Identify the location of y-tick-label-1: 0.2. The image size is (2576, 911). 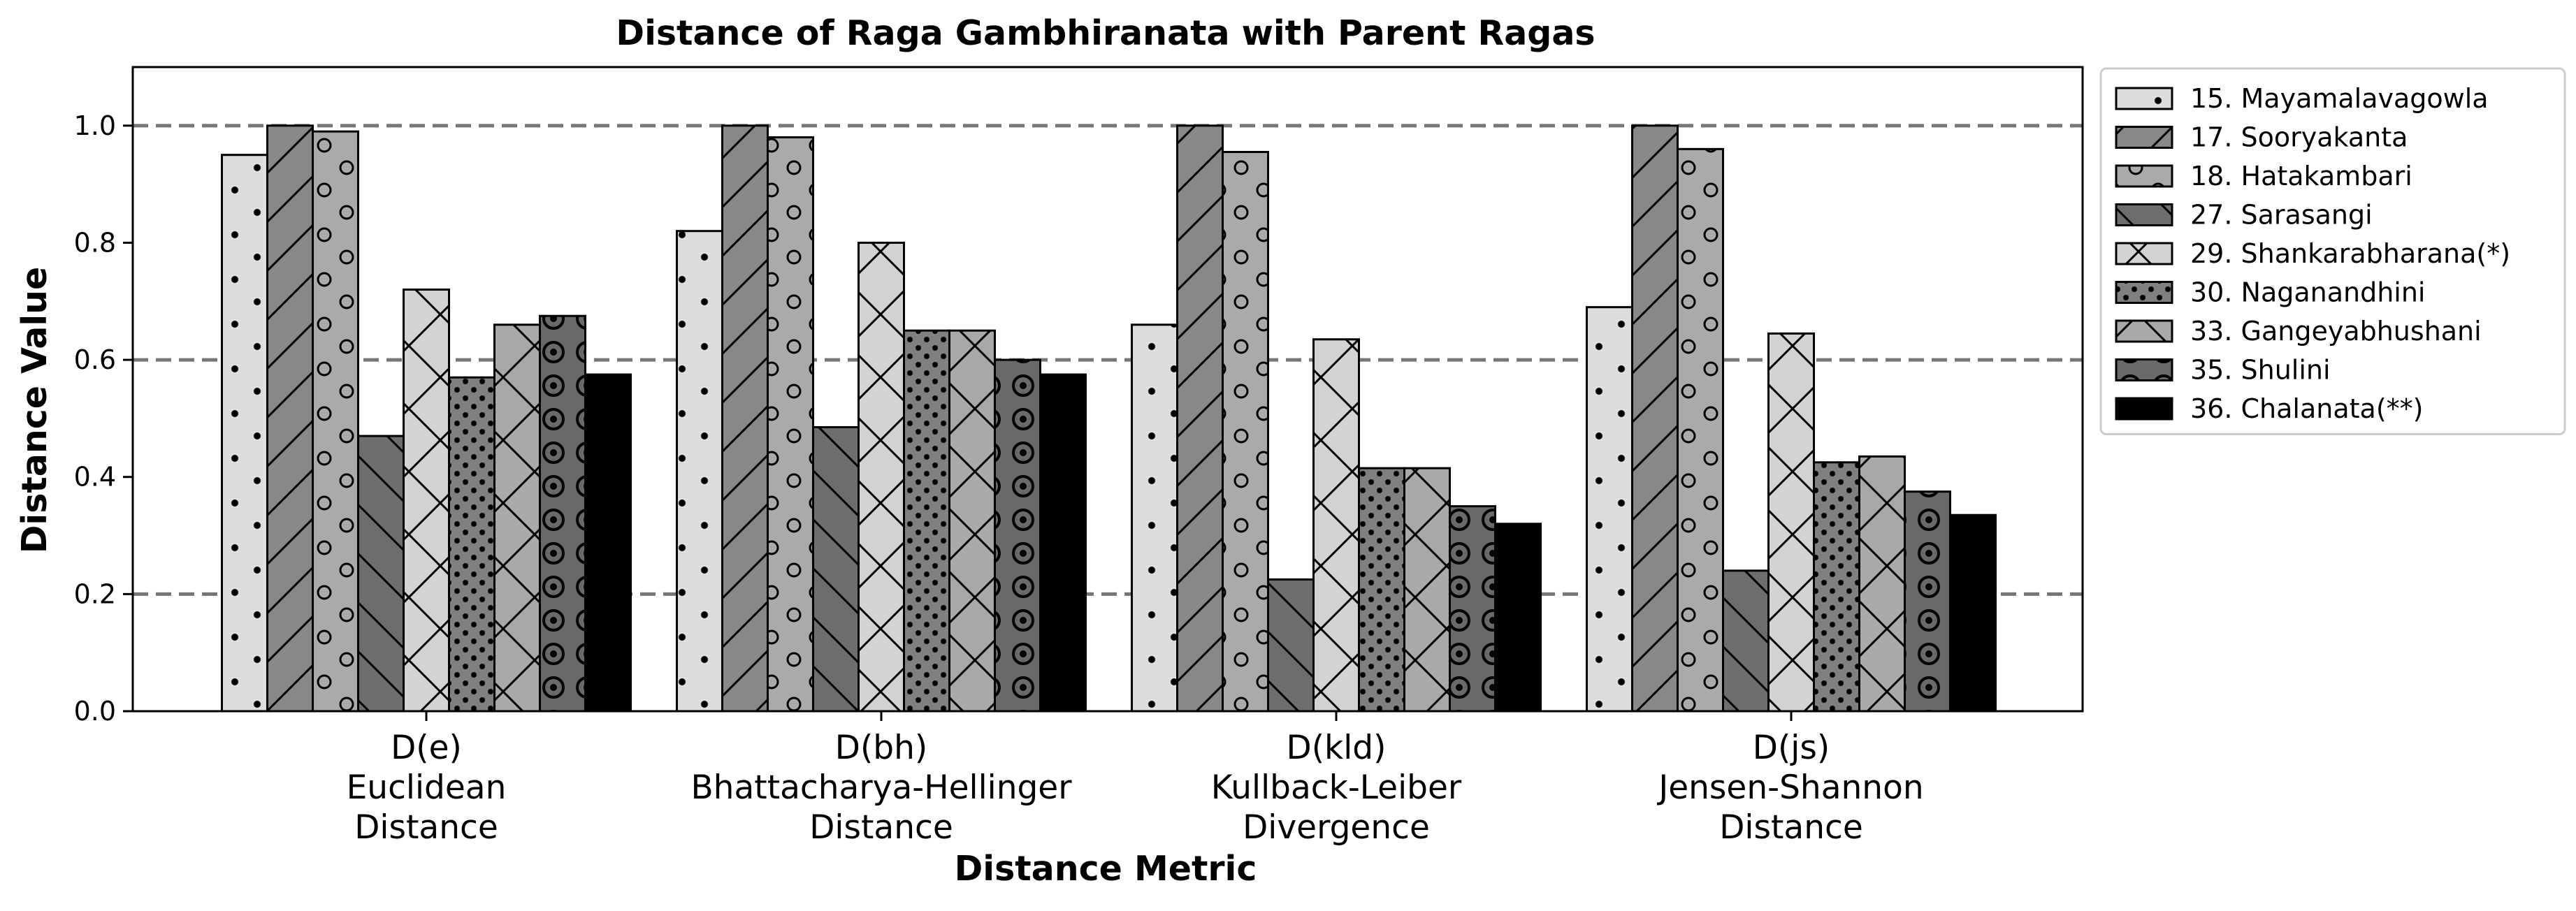
(95, 594).